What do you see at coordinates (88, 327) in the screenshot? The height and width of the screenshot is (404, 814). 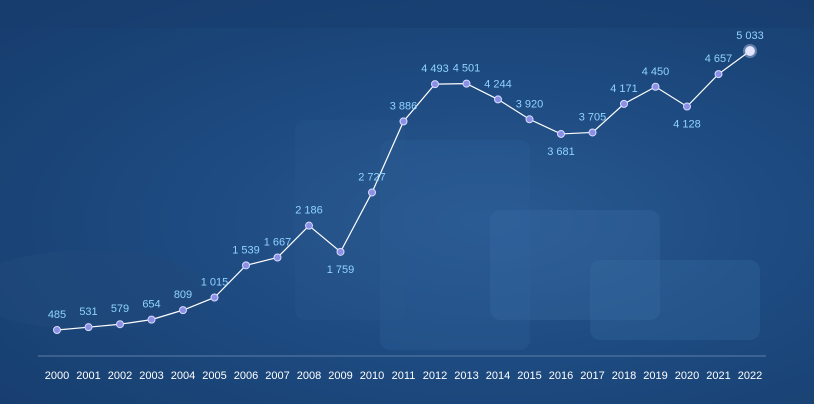 I see `data-point-2001` at bounding box center [88, 327].